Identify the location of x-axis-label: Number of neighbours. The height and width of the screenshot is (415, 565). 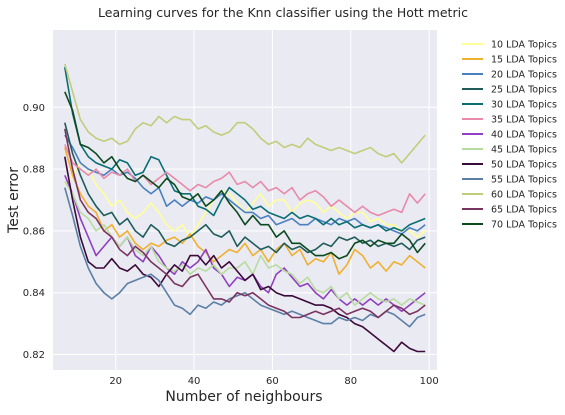
(243, 397).